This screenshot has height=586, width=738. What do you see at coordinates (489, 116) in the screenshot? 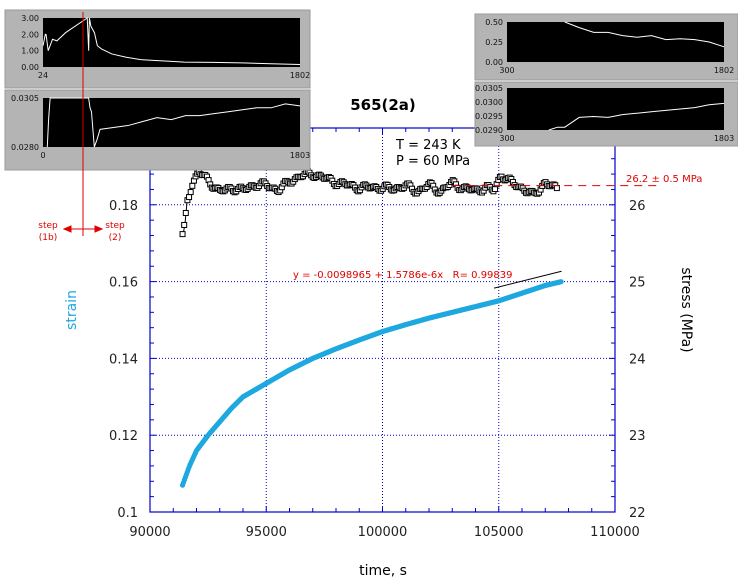
I see `inset-y-tick-label: 0.0295` at bounding box center [489, 116].